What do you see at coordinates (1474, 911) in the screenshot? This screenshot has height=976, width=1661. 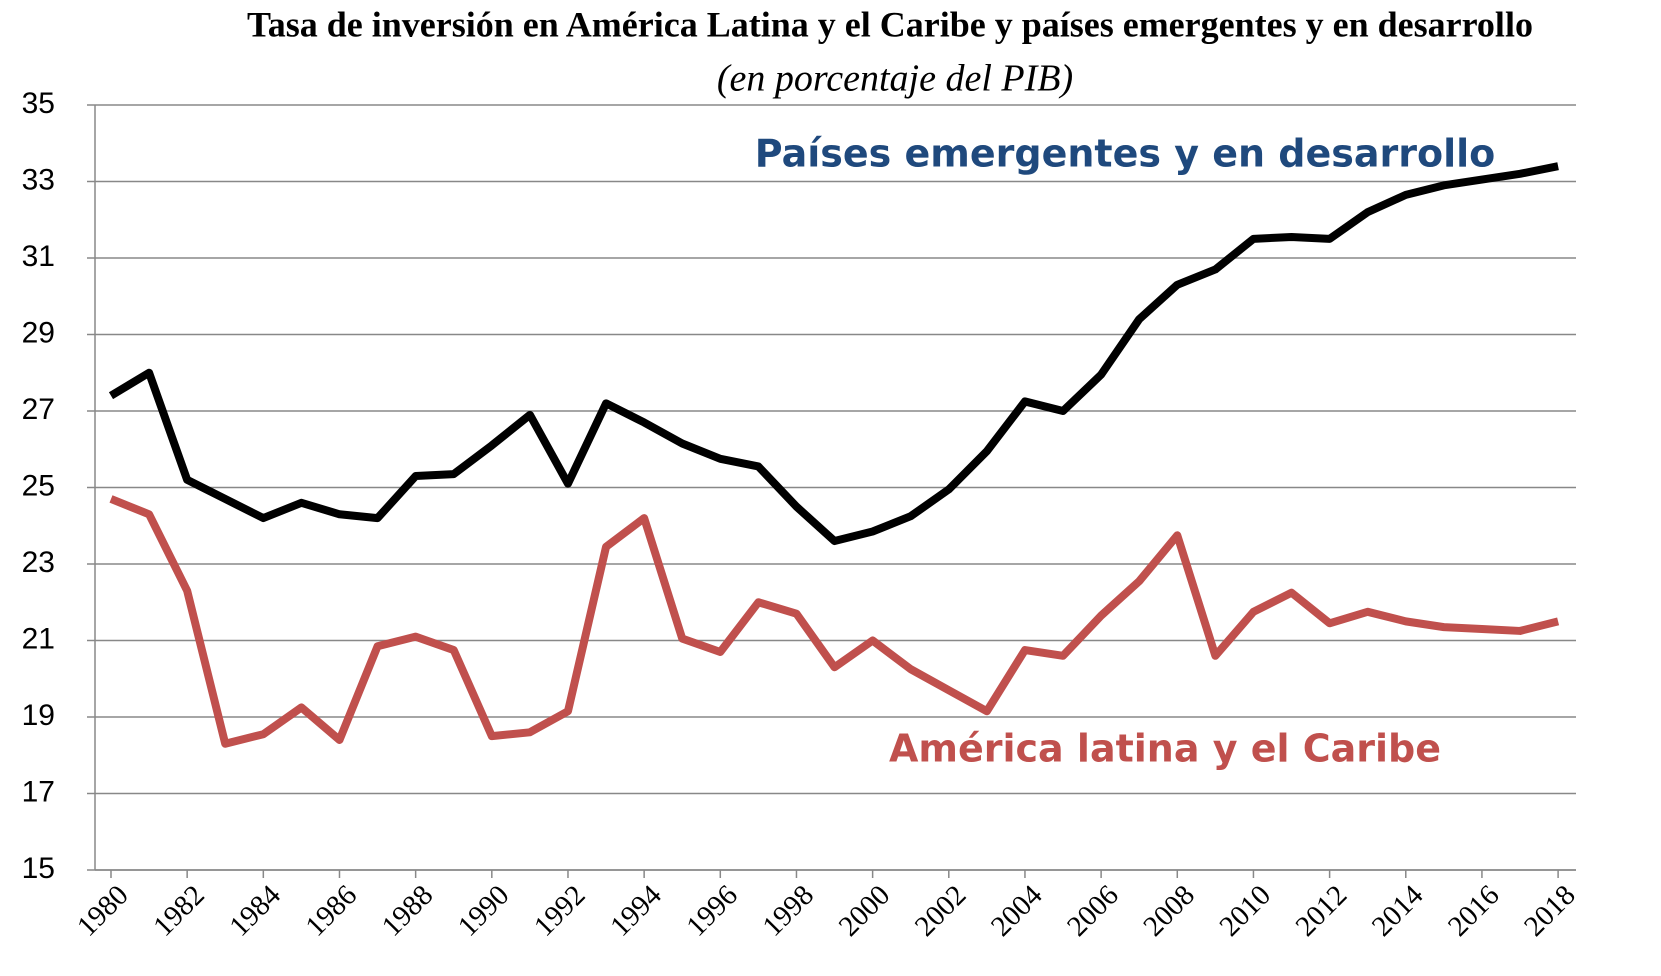 I see `x-tick-label: 2016` at bounding box center [1474, 911].